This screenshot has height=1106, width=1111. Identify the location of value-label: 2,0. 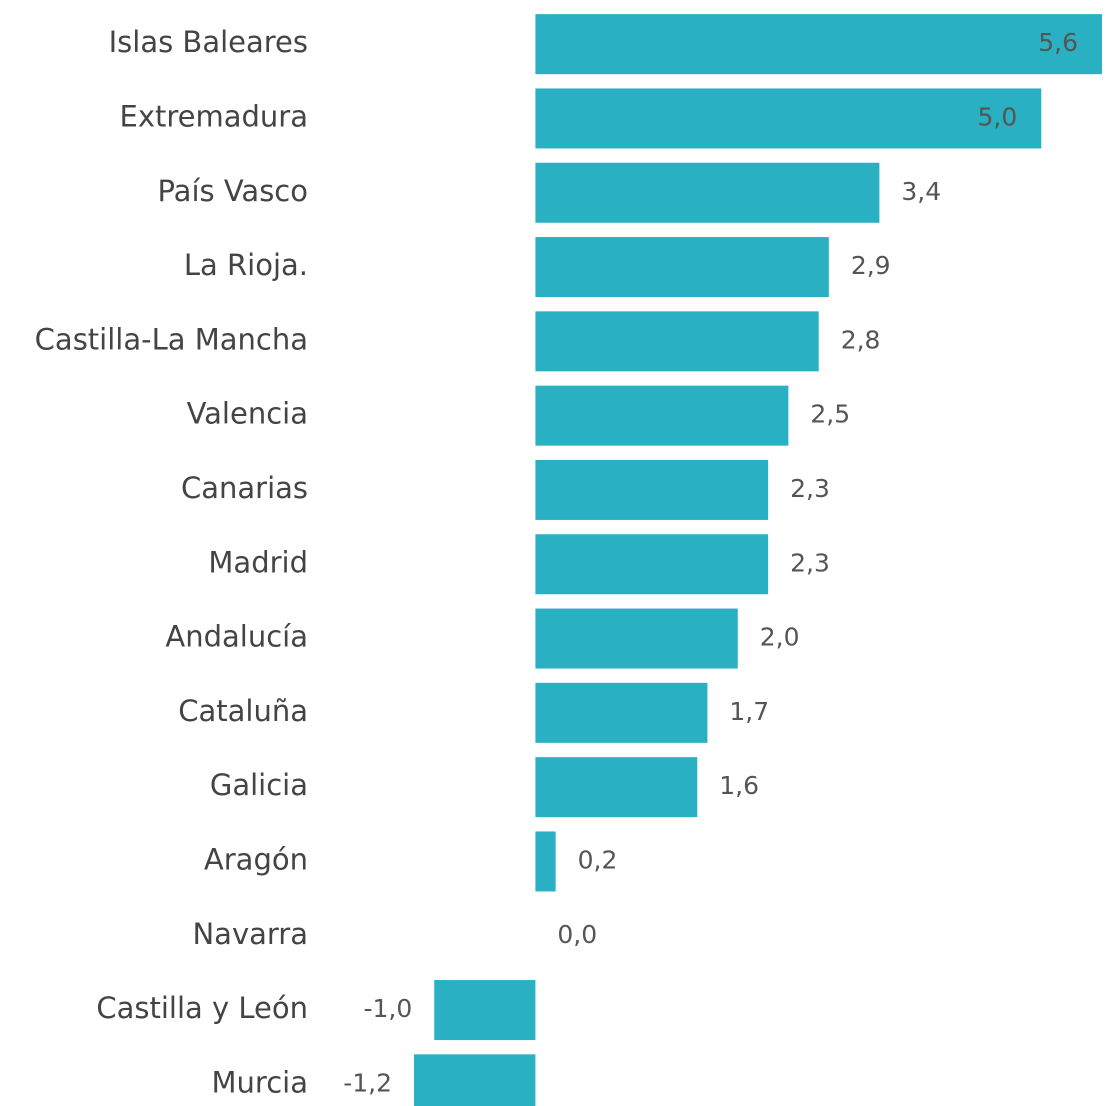
(780, 637).